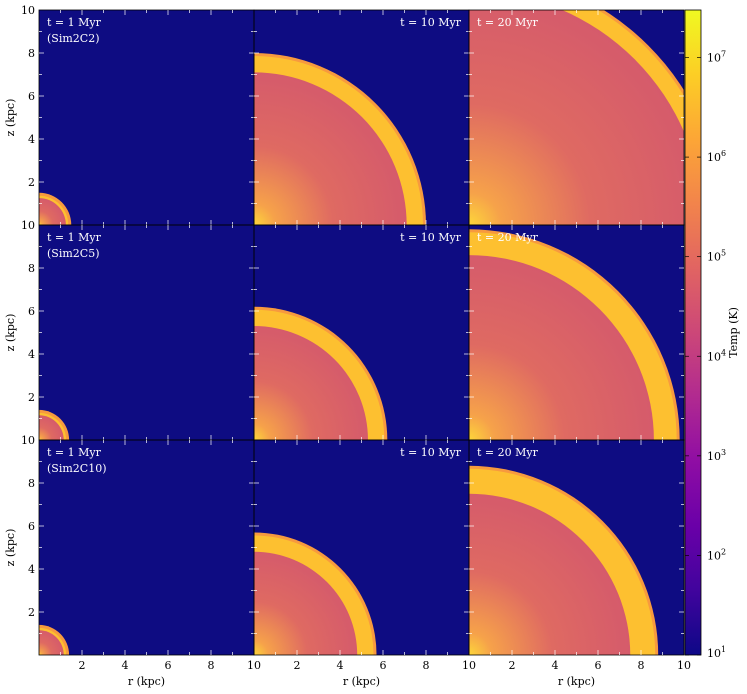 This screenshot has width=747, height=694. I want to click on simulation-label: (Sim2C10), so click(76, 468).